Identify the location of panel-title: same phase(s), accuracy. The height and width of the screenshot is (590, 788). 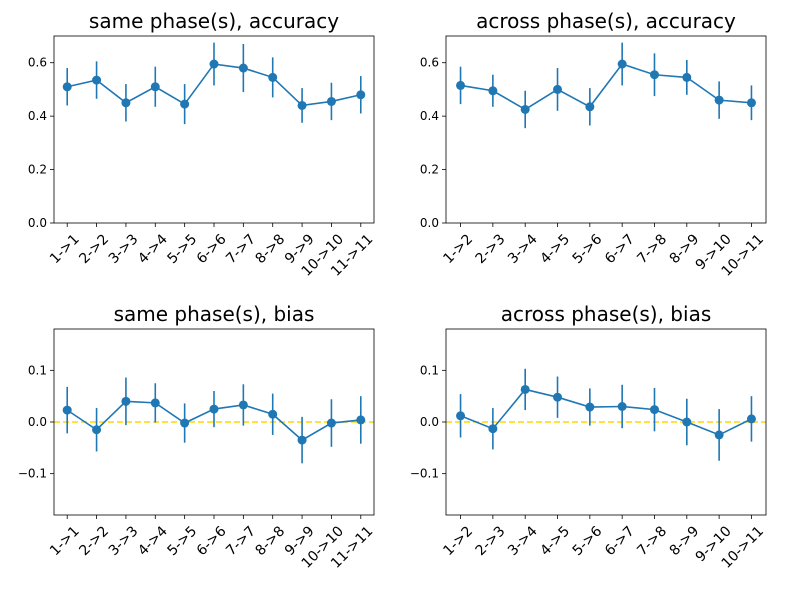
(214, 21).